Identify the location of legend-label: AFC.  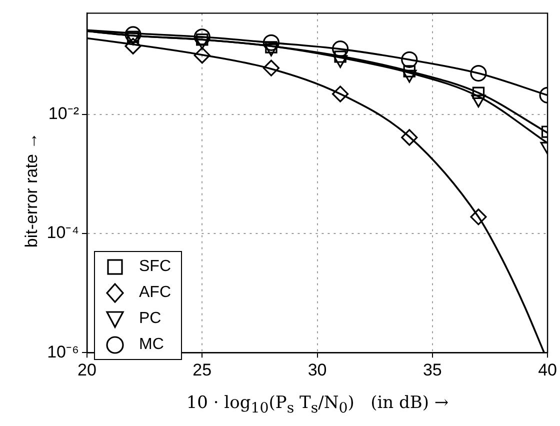
(155, 293).